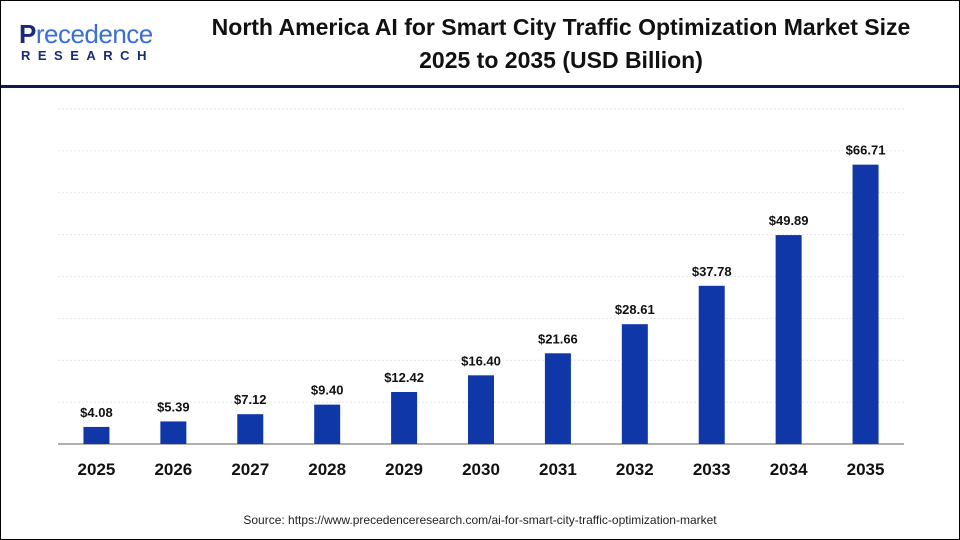 Image resolution: width=960 pixels, height=540 pixels. I want to click on x-tick-label: 2027, so click(250, 469).